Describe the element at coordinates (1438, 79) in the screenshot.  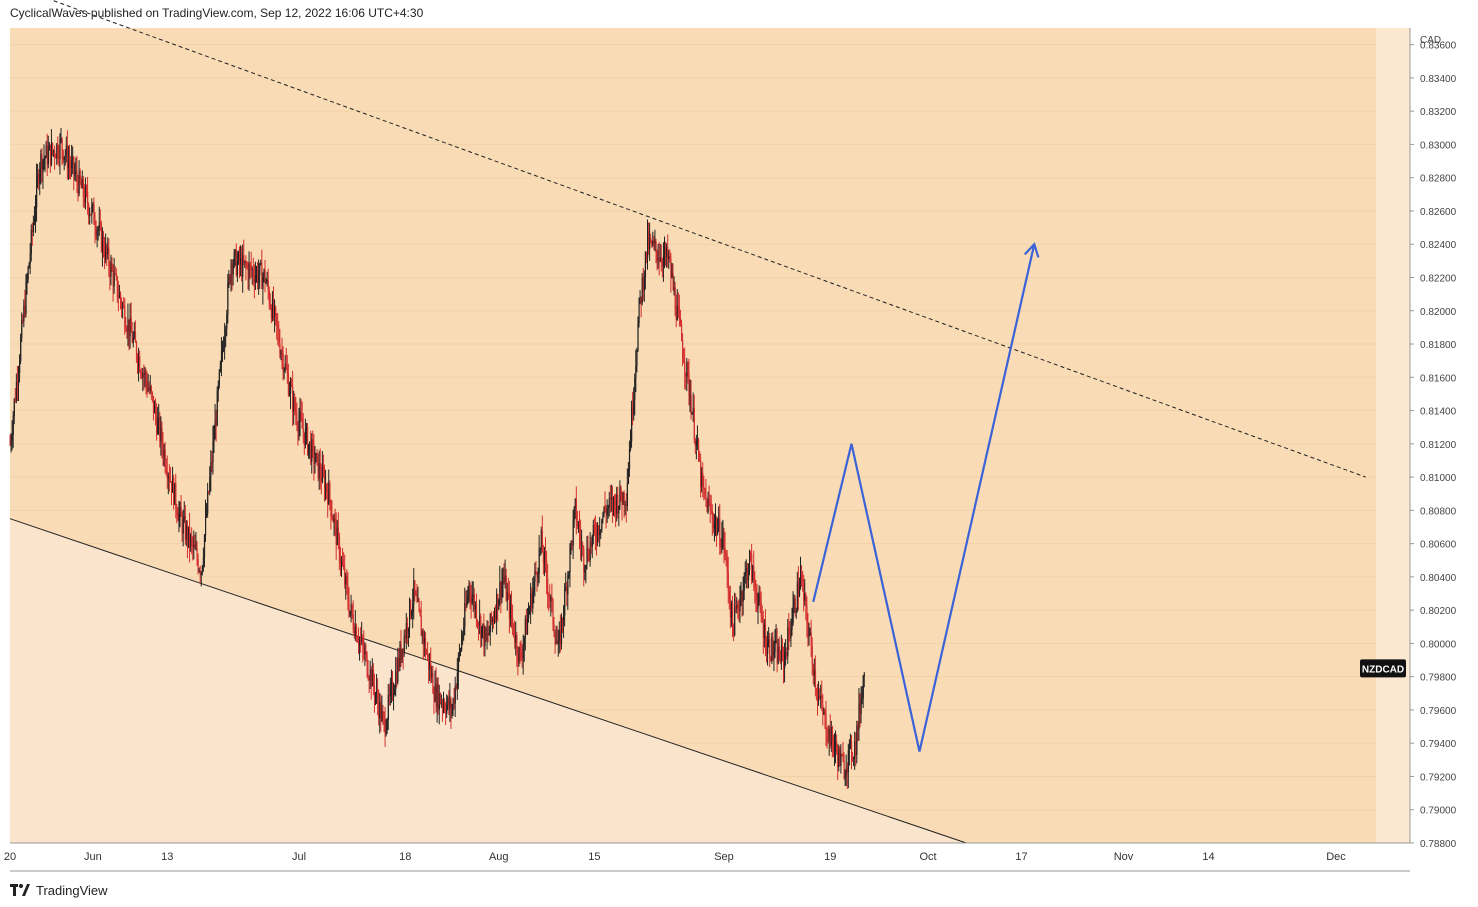
I see `price-tick-label: 0.83400` at that location.